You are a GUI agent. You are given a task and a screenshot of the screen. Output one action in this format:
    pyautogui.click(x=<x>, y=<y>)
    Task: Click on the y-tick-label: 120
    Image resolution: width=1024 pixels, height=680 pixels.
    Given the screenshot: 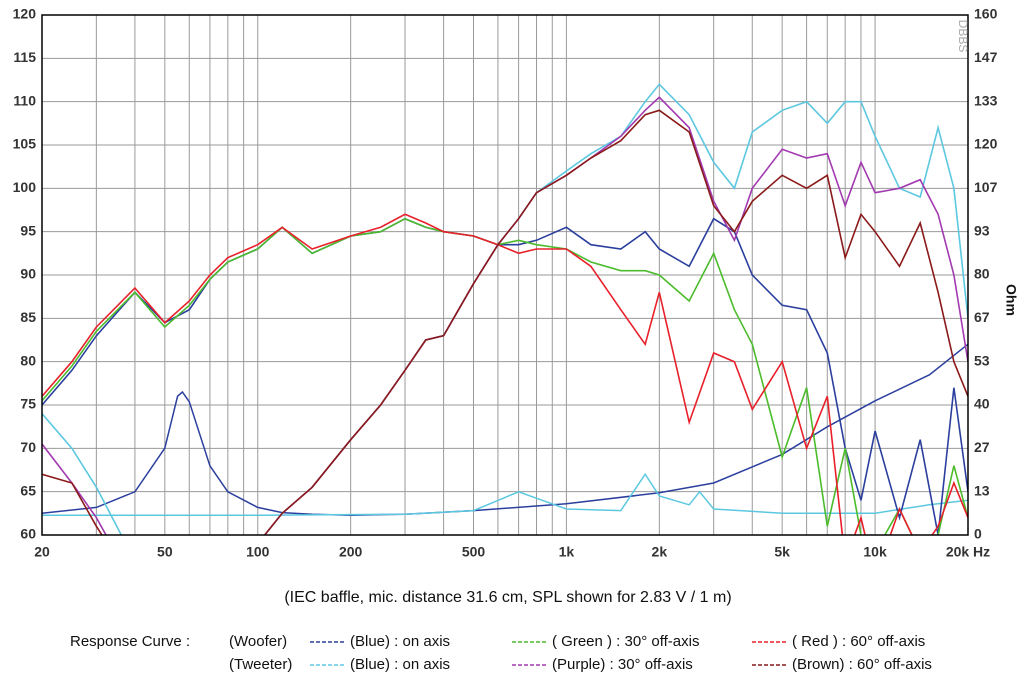 What is the action you would take?
    pyautogui.click(x=25, y=14)
    